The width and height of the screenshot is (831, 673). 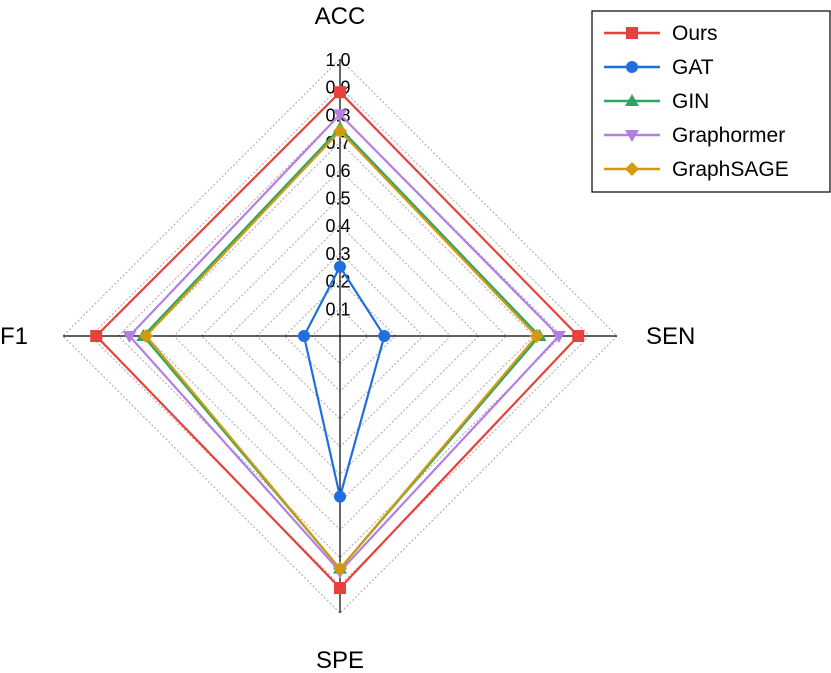 What do you see at coordinates (730, 169) in the screenshot?
I see `legend-label: GraphSAGE` at bounding box center [730, 169].